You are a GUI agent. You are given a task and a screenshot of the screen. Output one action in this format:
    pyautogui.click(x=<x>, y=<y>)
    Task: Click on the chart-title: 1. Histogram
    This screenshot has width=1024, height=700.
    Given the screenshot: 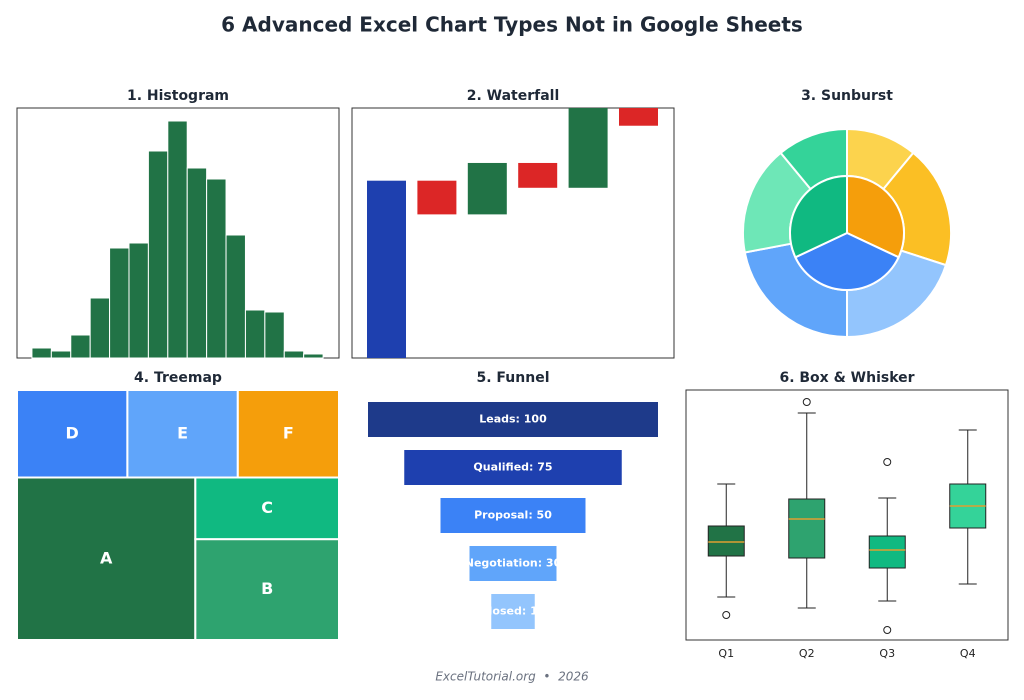 What is the action you would take?
    pyautogui.click(x=178, y=96)
    